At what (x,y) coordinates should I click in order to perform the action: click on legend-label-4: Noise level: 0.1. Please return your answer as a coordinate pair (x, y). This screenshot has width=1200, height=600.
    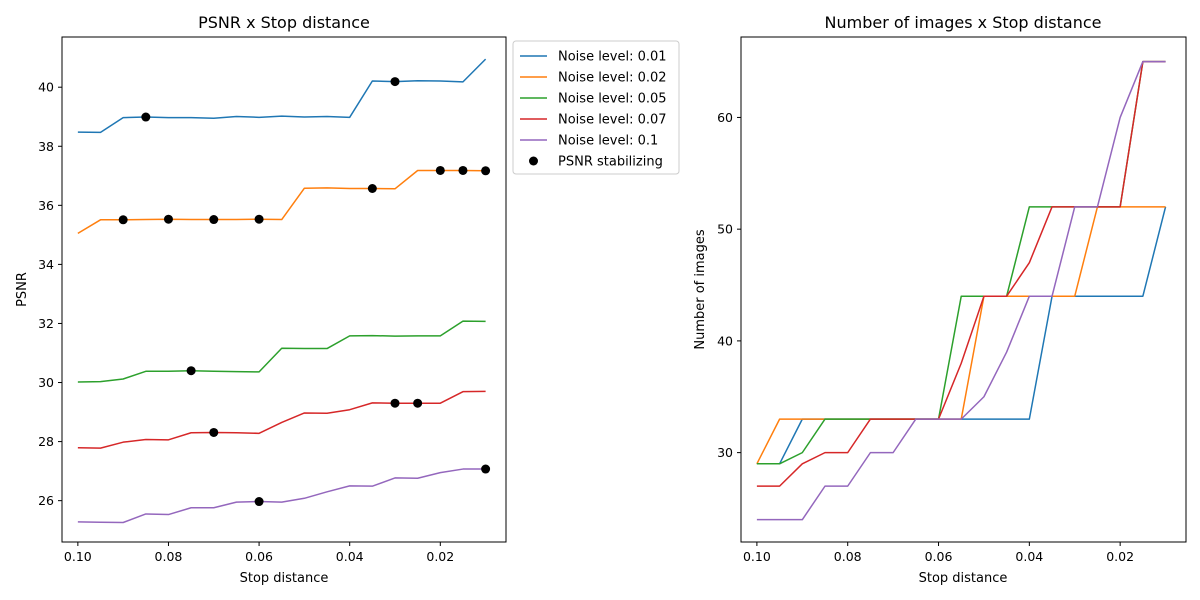
    Looking at the image, I should click on (608, 141).